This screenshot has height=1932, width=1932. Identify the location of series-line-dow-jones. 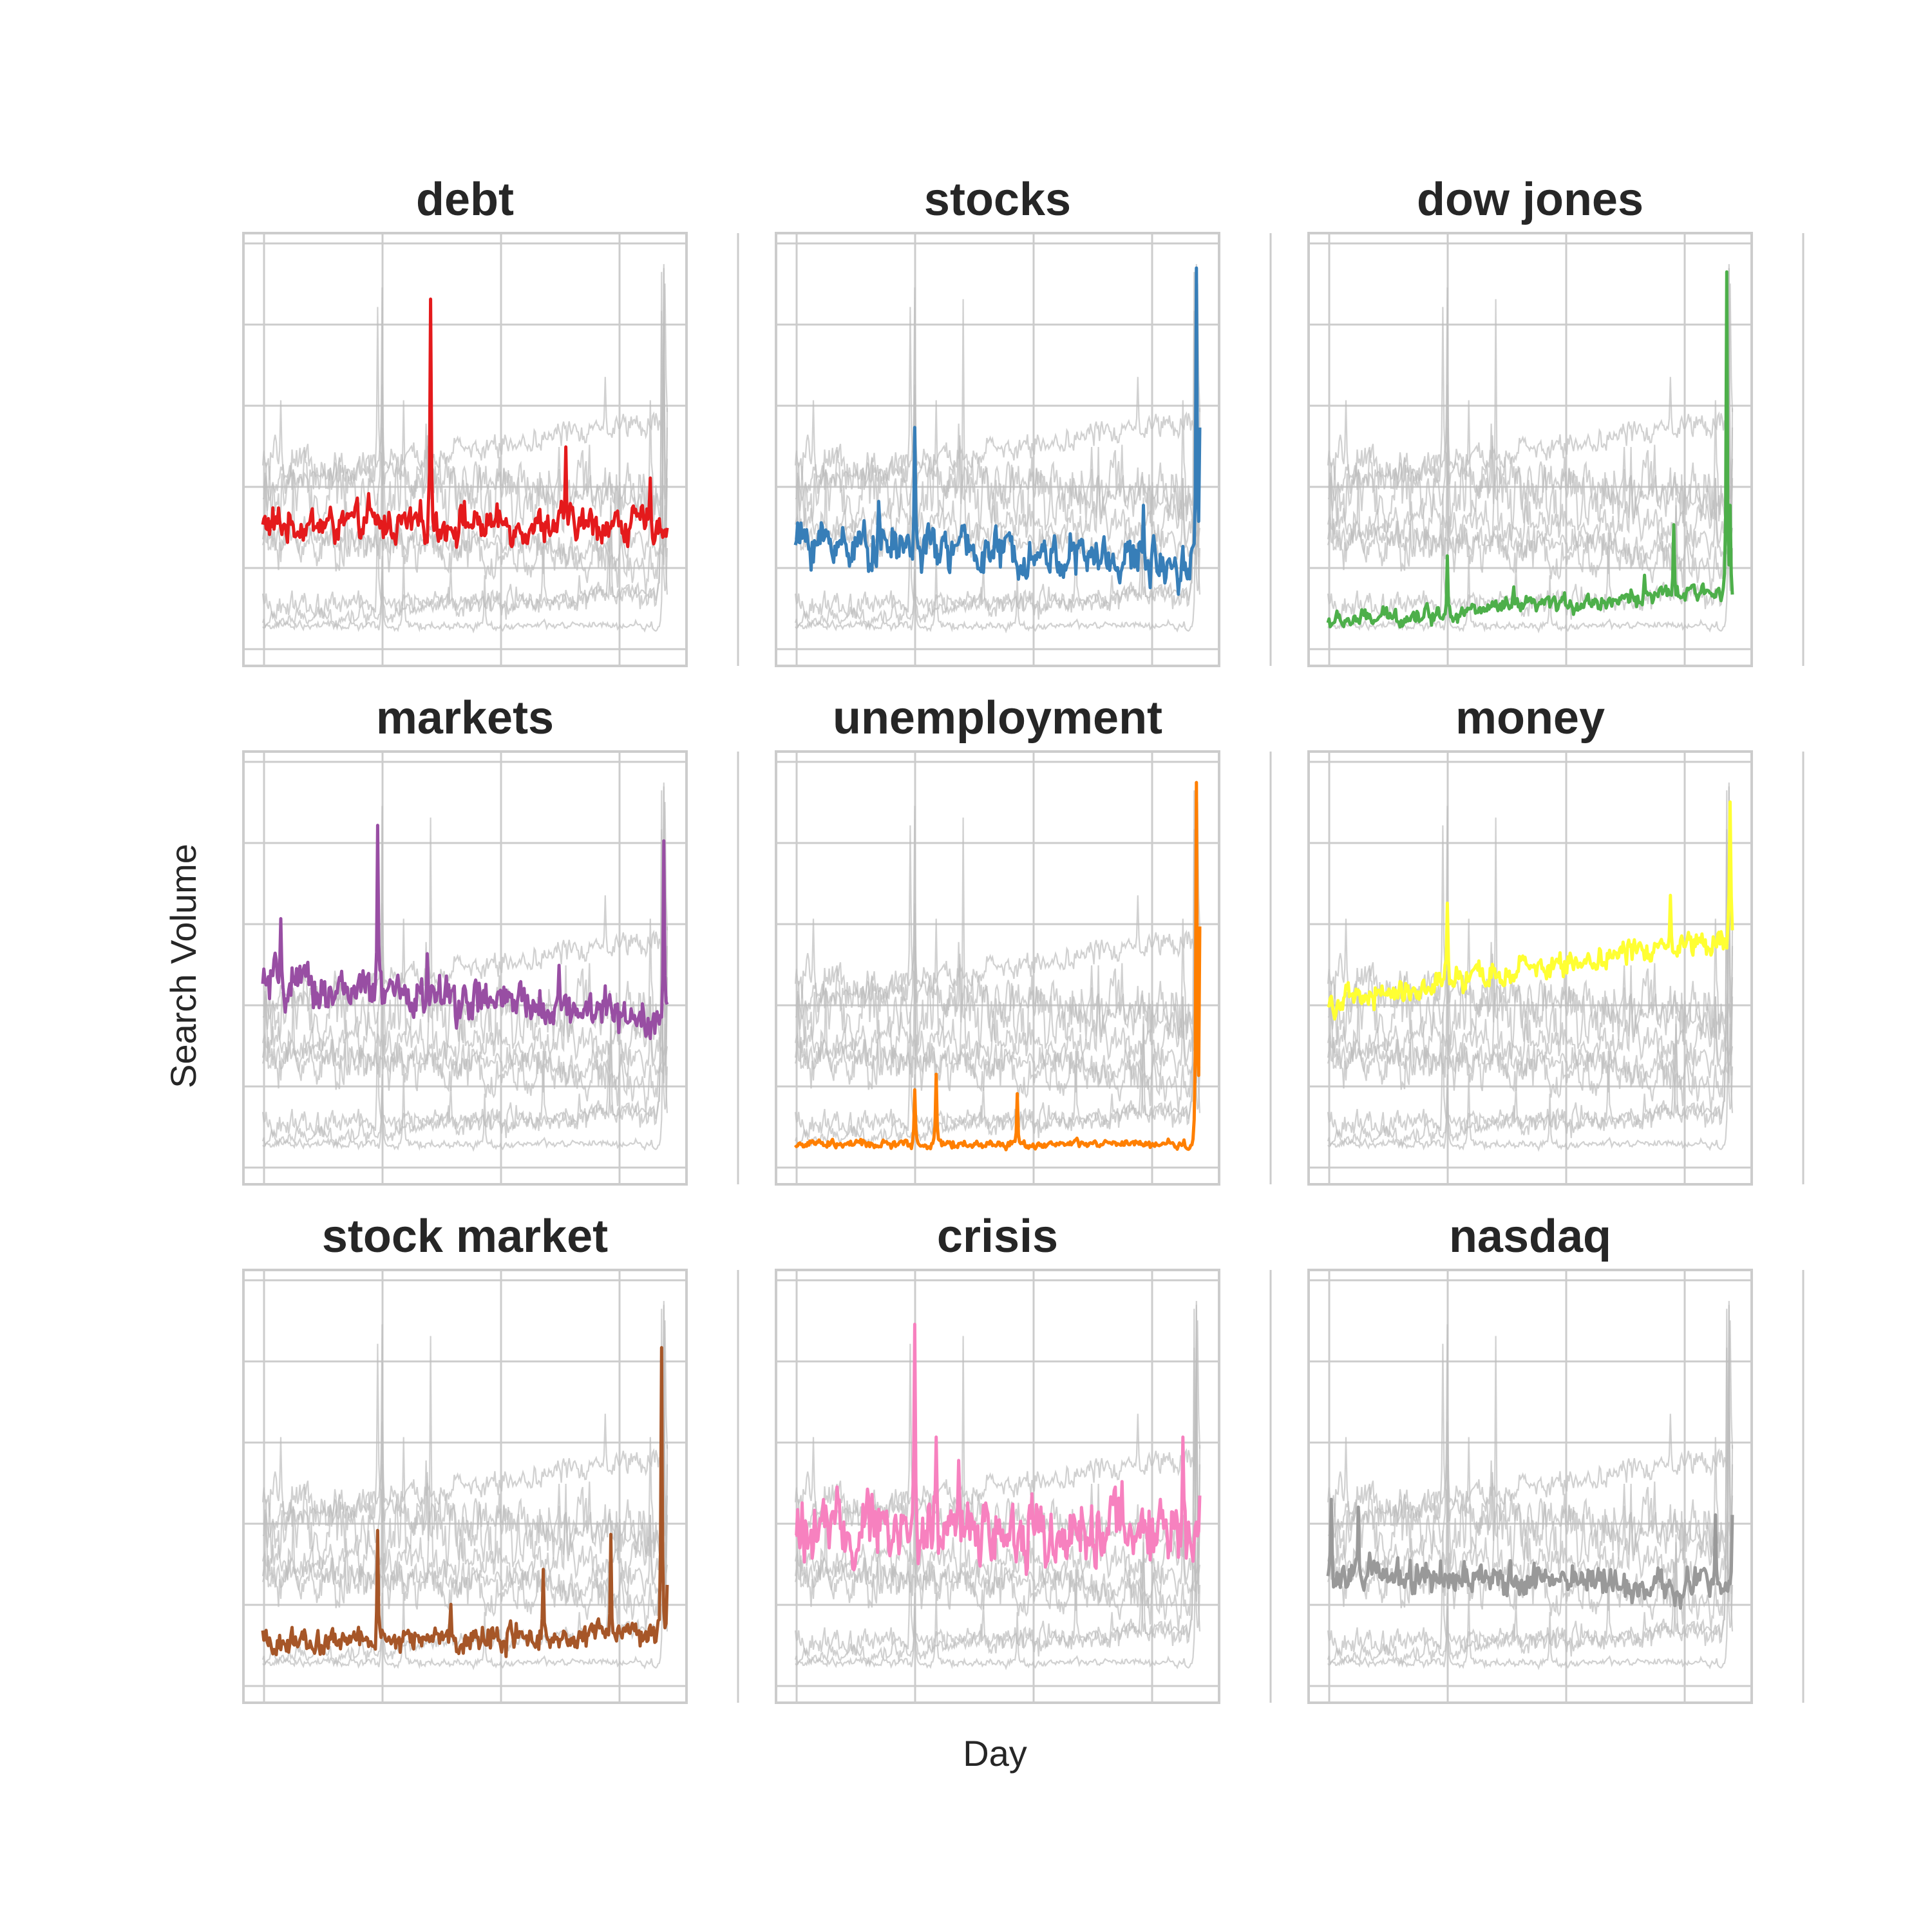
(1530, 449).